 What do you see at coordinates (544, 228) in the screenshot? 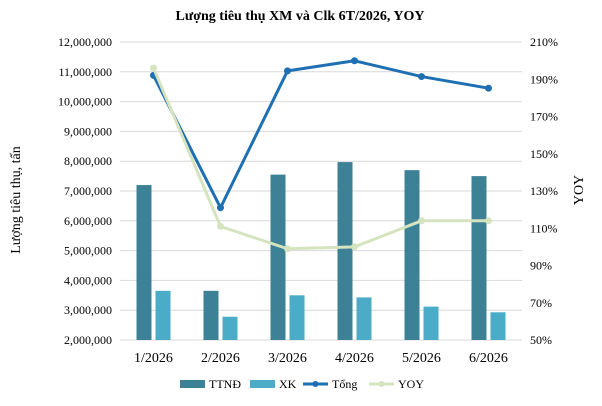
I see `y2-tick-label: 110%` at bounding box center [544, 228].